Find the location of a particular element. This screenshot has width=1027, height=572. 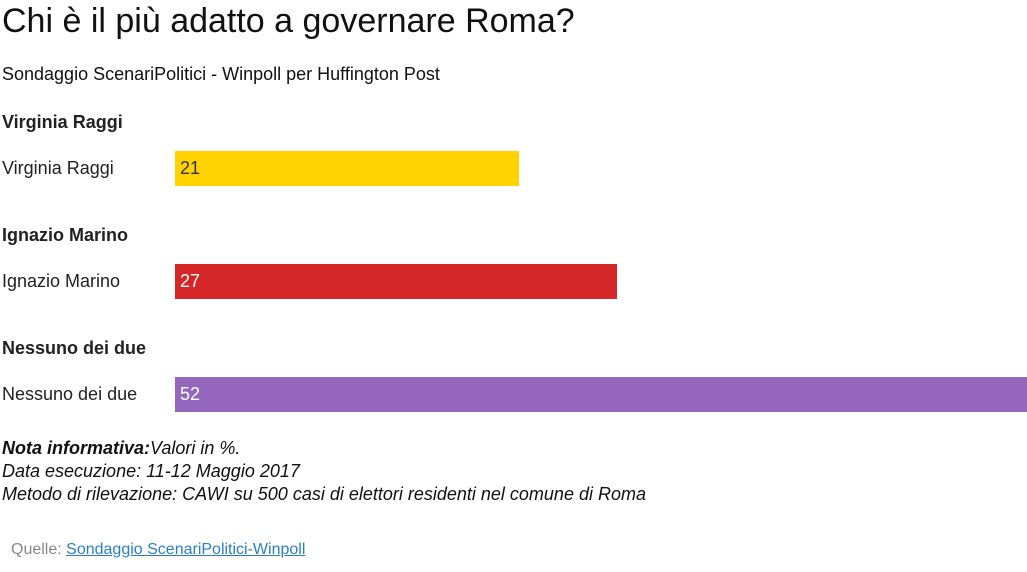

notes-date-line: Data esecuzione: 11-12 Maggio 2017 is located at coordinates (151, 471).